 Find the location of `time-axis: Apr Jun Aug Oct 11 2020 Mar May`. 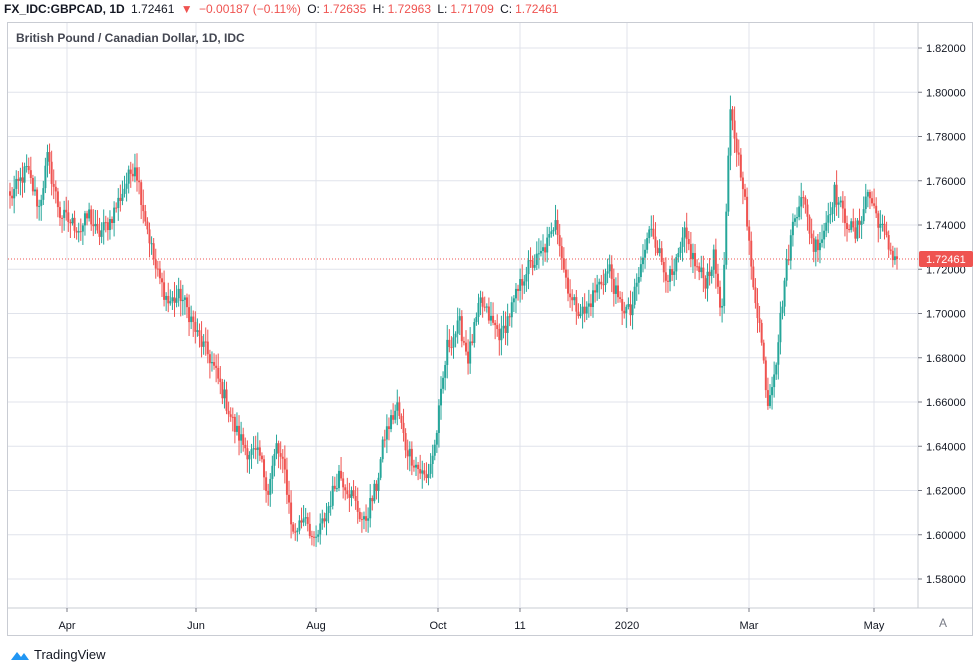

time-axis: Apr Jun Aug Oct 11 2020 Mar May is located at coordinates (471, 620).